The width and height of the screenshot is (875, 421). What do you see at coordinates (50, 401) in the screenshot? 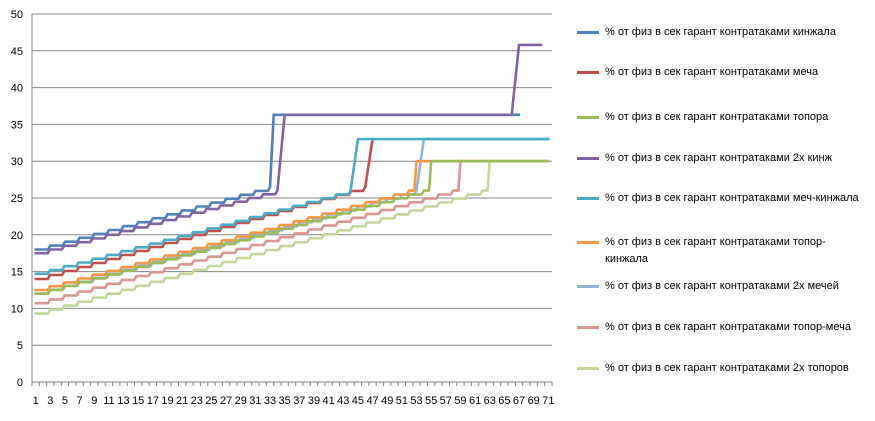
I see `x-tick-label: 3` at bounding box center [50, 401].